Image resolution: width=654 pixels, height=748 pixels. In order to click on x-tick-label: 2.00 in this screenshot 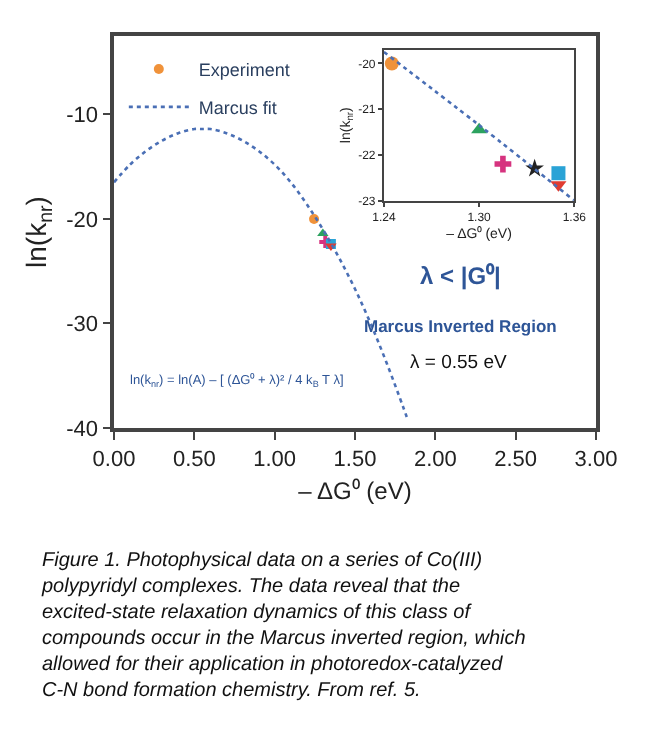, I will do `click(435, 459)`.